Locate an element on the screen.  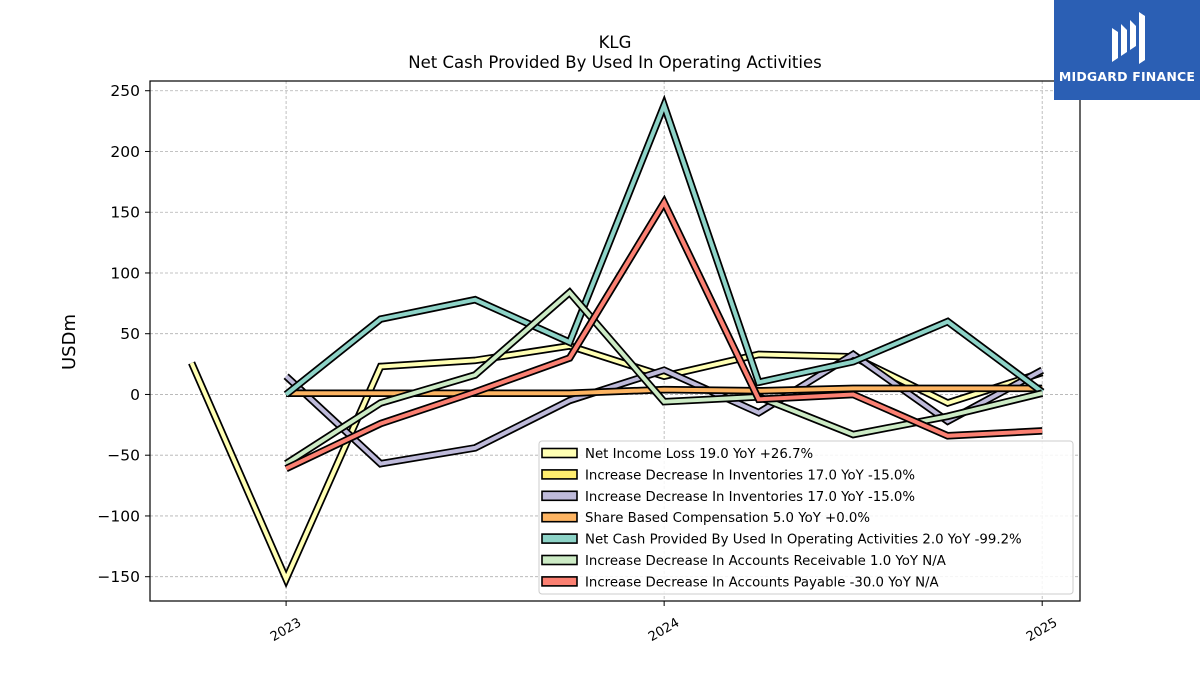
legend-label: Share Based Compensation 5.0 YoY +0.0% is located at coordinates (727, 518).